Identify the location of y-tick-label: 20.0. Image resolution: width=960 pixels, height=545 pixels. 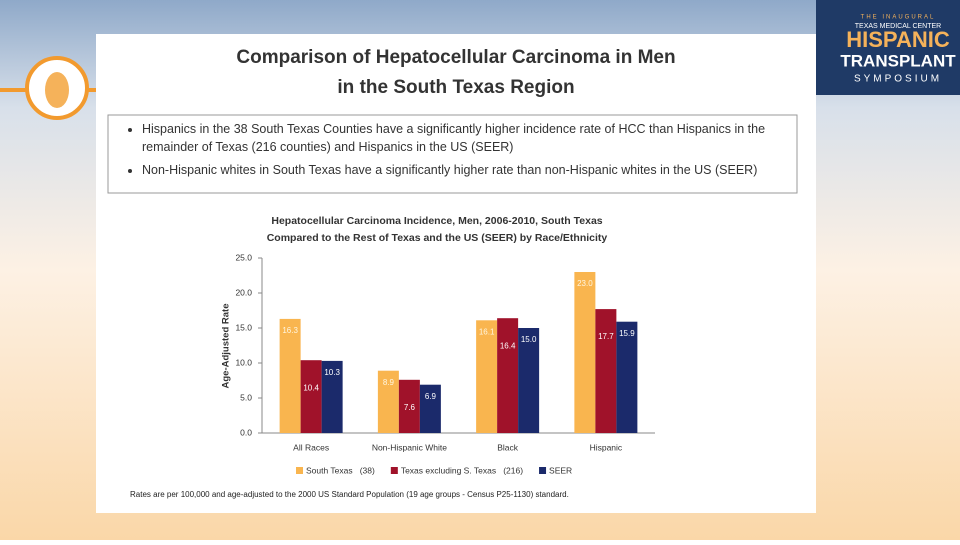
(243, 292).